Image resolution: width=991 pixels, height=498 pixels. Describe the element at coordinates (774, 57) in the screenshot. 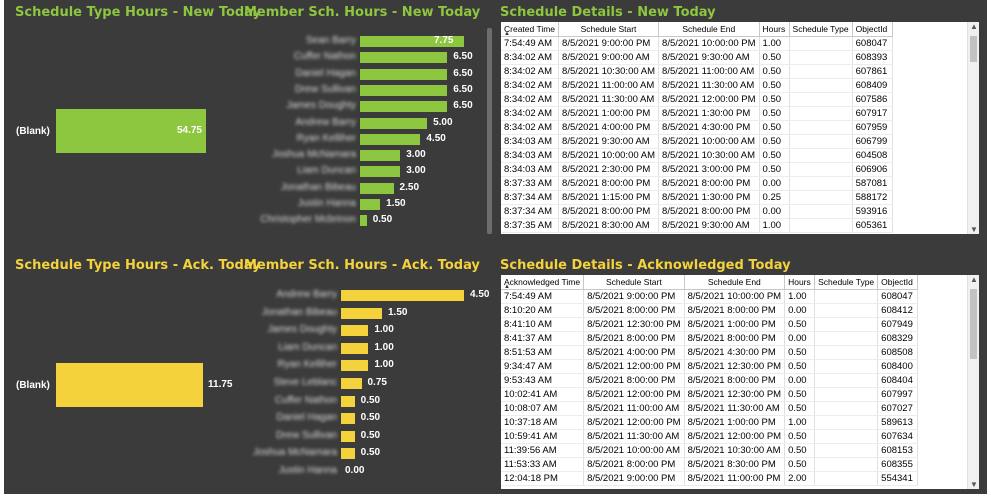

I see `table-cell: 0.50` at that location.